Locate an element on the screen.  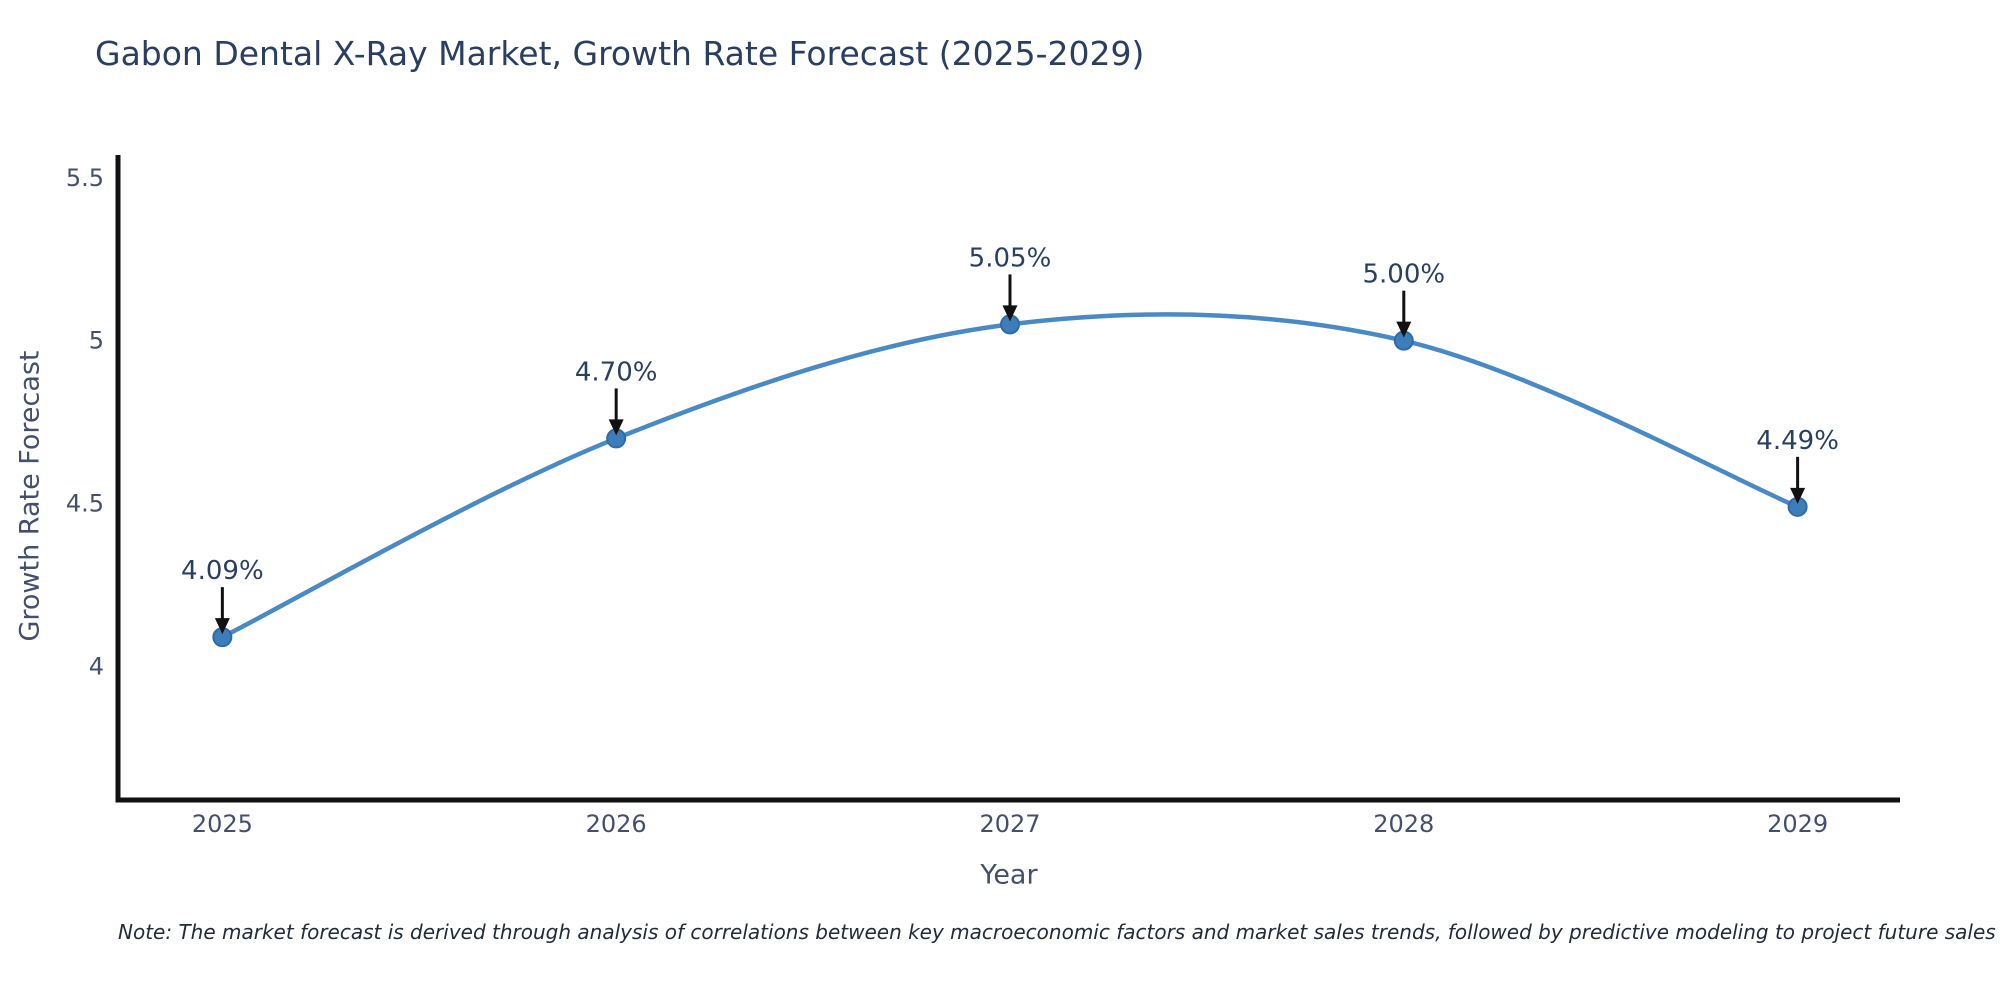
x-tick-label: 2028 is located at coordinates (1403, 824).